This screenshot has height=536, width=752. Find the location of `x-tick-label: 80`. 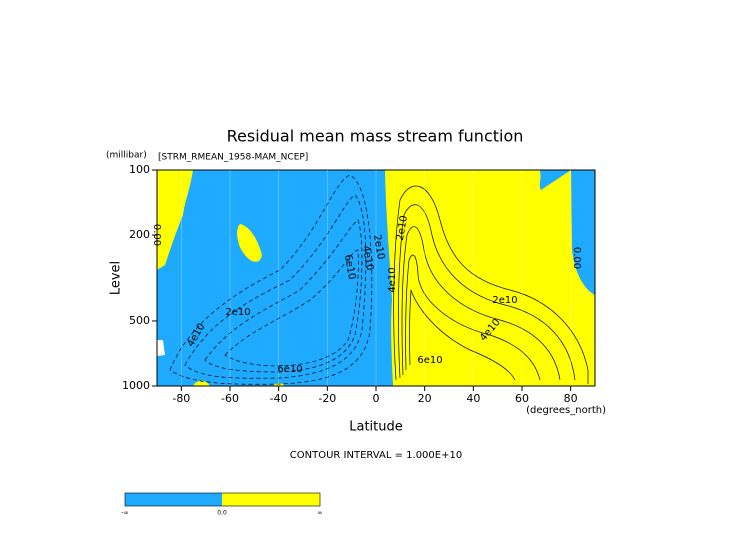

x-tick-label: 80 is located at coordinates (571, 398).